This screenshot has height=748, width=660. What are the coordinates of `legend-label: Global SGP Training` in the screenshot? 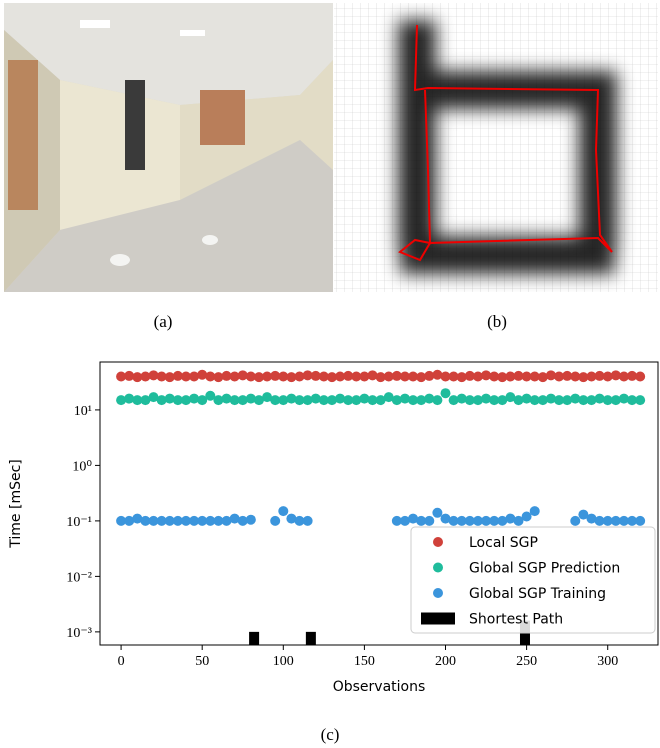 It's located at (537, 594).